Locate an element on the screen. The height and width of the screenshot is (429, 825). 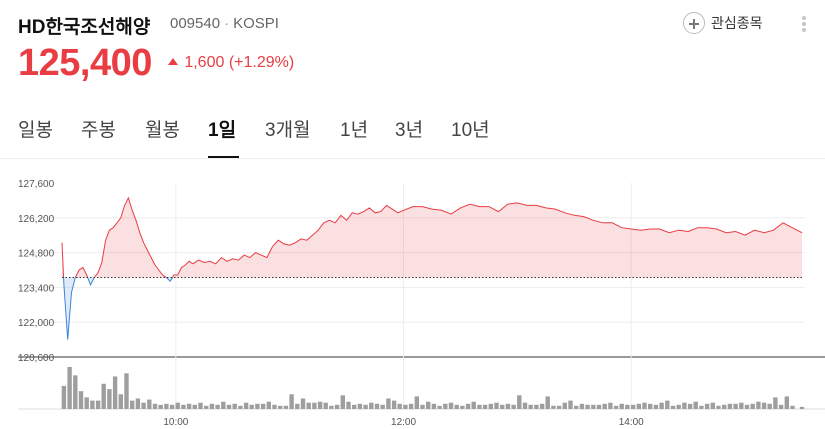
current-price: 125,400 is located at coordinates (85, 63).